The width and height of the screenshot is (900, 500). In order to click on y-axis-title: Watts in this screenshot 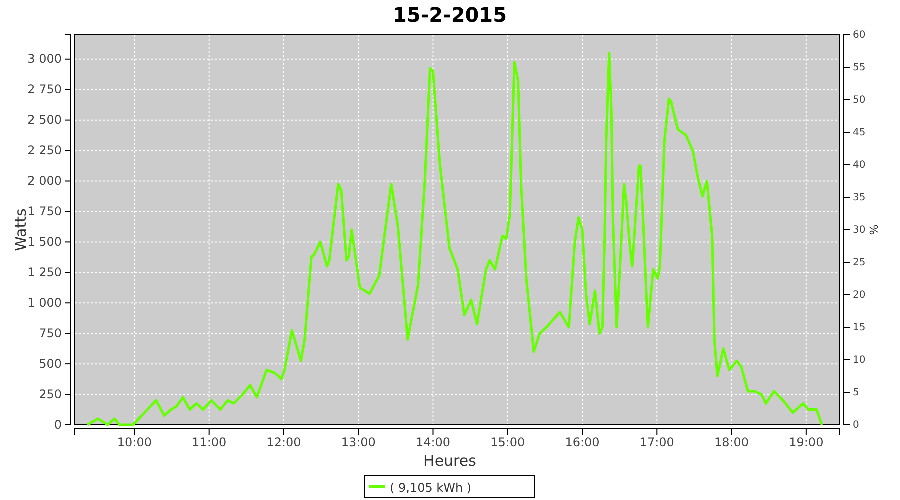, I will do `click(21, 230)`.